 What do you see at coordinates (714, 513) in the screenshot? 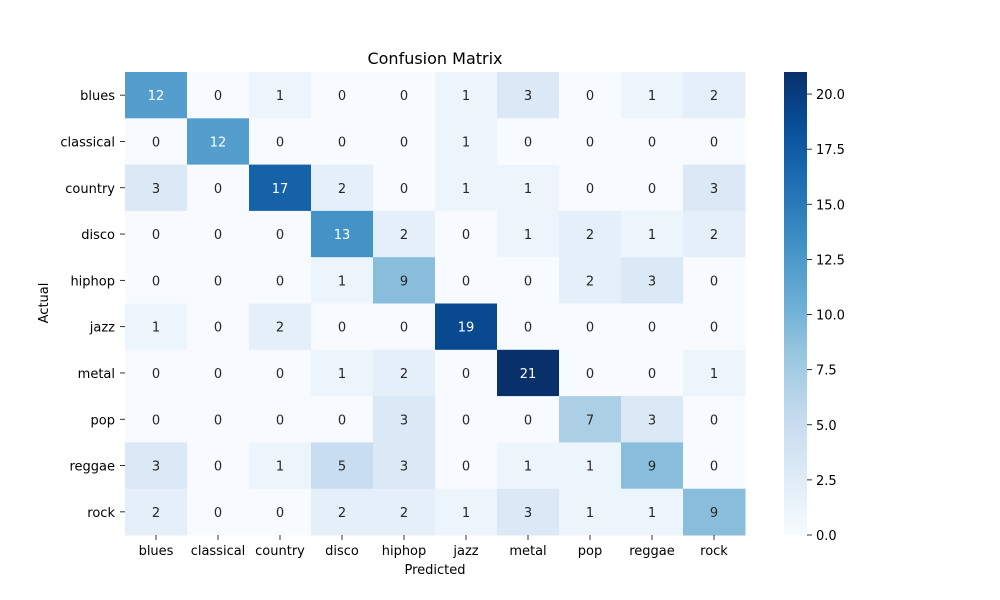
I see `cell-value-label: 9` at bounding box center [714, 513].